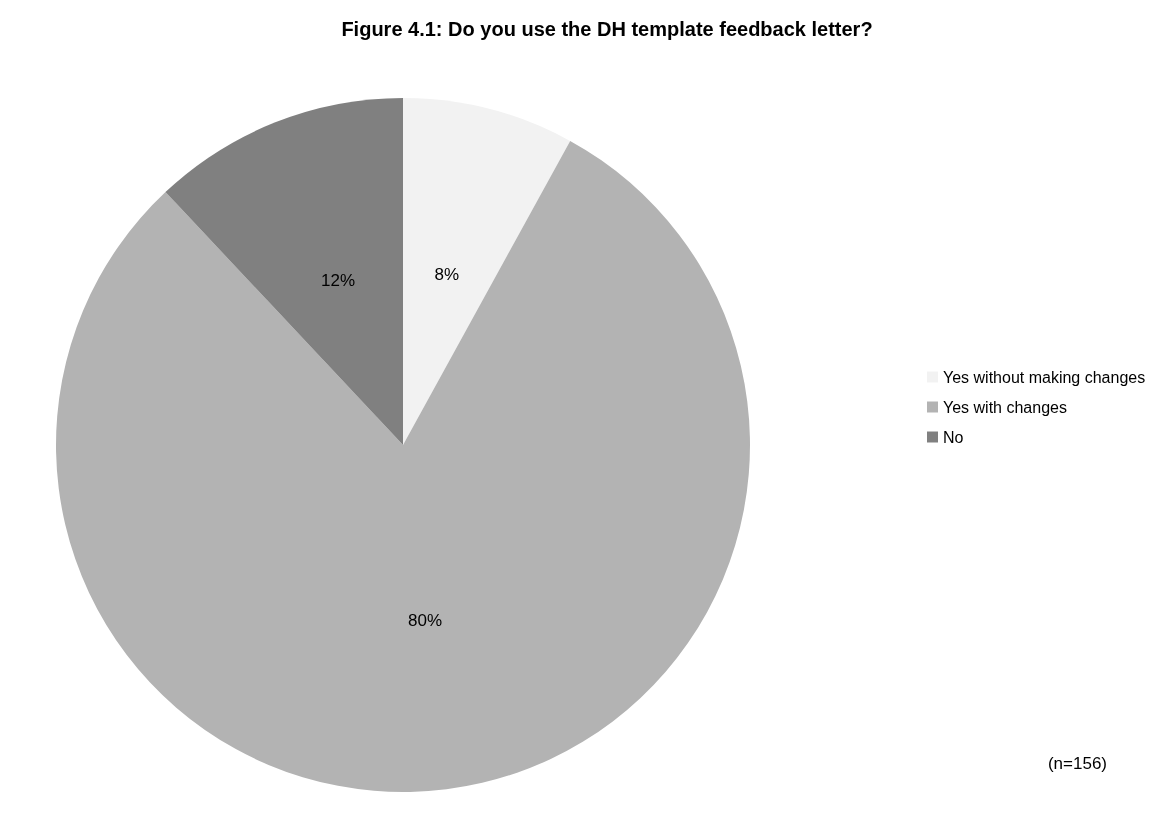 The height and width of the screenshot is (814, 1157). Describe the element at coordinates (338, 281) in the screenshot. I see `data-label: 12%` at that location.